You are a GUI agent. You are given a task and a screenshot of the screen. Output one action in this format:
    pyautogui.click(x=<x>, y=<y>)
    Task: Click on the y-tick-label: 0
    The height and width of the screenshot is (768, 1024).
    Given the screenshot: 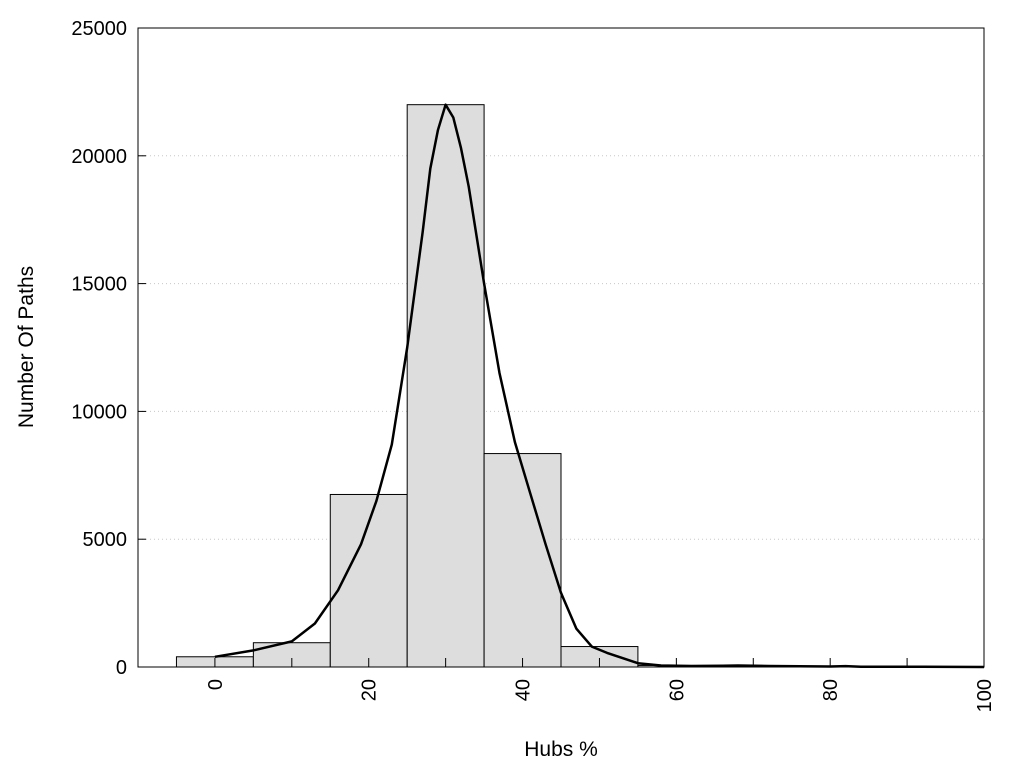 What is the action you would take?
    pyautogui.click(x=121, y=668)
    